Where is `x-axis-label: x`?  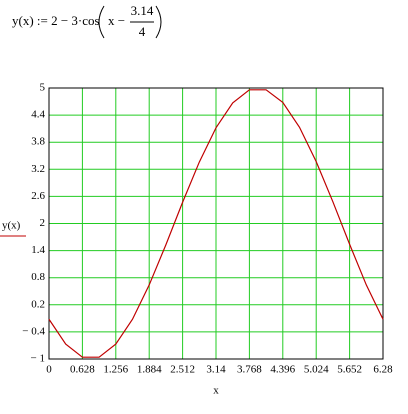 x-axis-label: x is located at coordinates (216, 391).